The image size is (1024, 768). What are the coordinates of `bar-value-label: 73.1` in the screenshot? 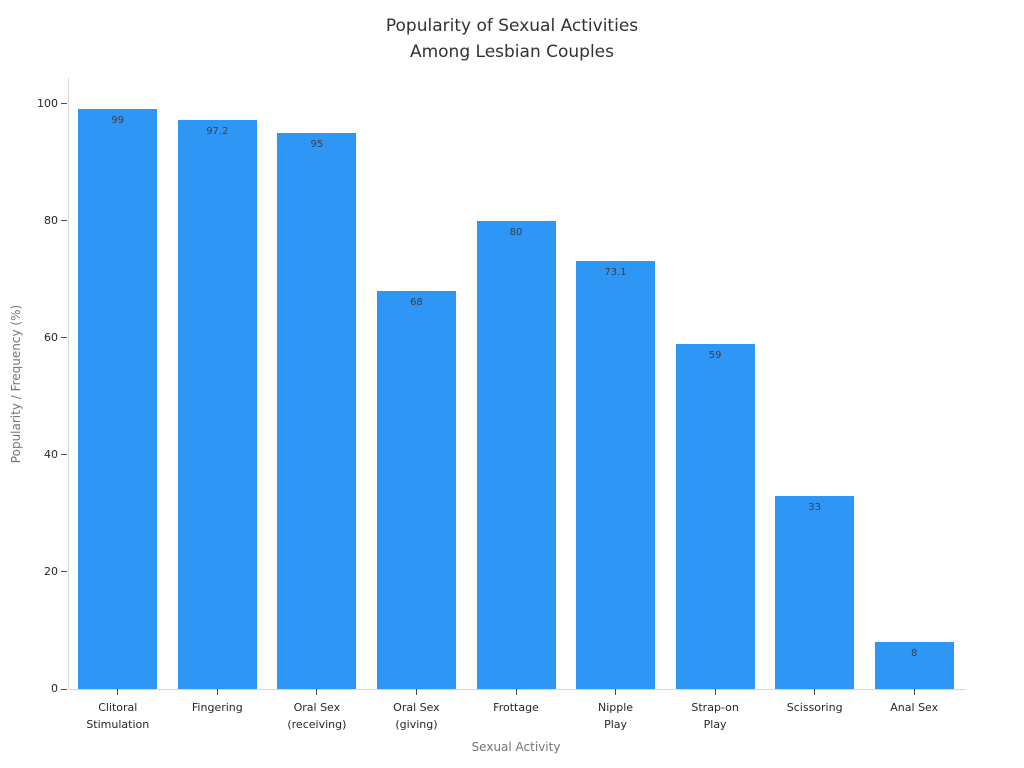 It's located at (615, 272).